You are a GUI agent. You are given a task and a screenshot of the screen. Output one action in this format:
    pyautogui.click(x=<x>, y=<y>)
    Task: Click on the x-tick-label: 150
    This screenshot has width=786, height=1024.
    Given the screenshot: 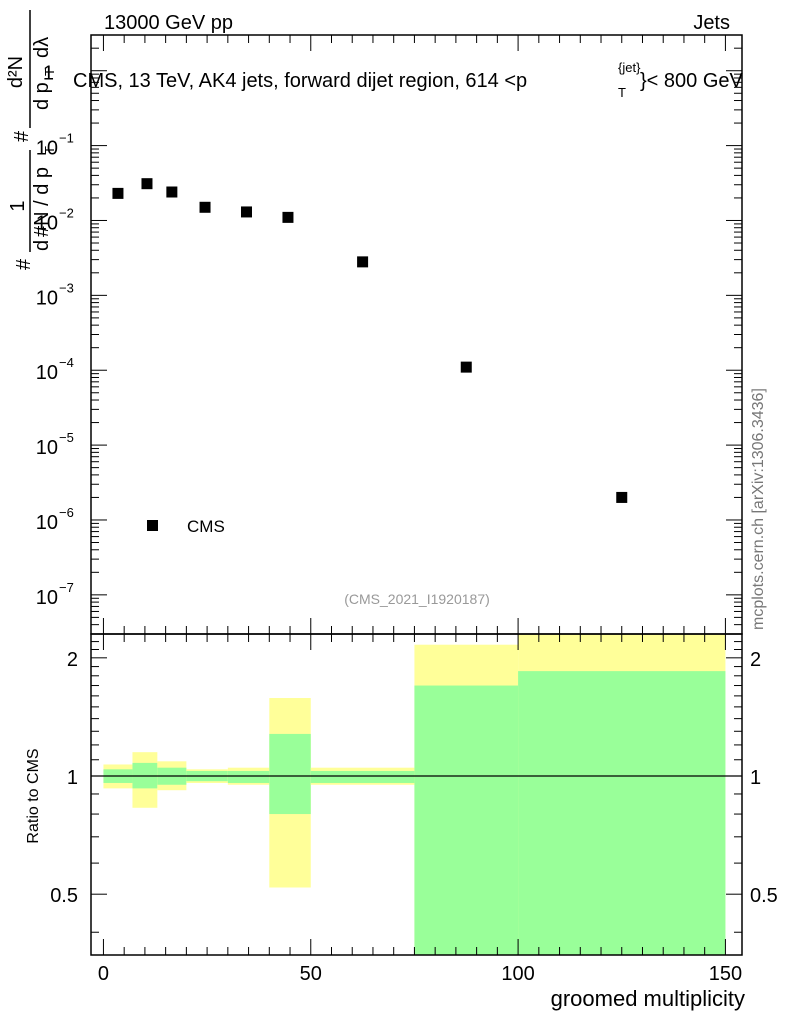 What is the action you would take?
    pyautogui.click(x=725, y=974)
    